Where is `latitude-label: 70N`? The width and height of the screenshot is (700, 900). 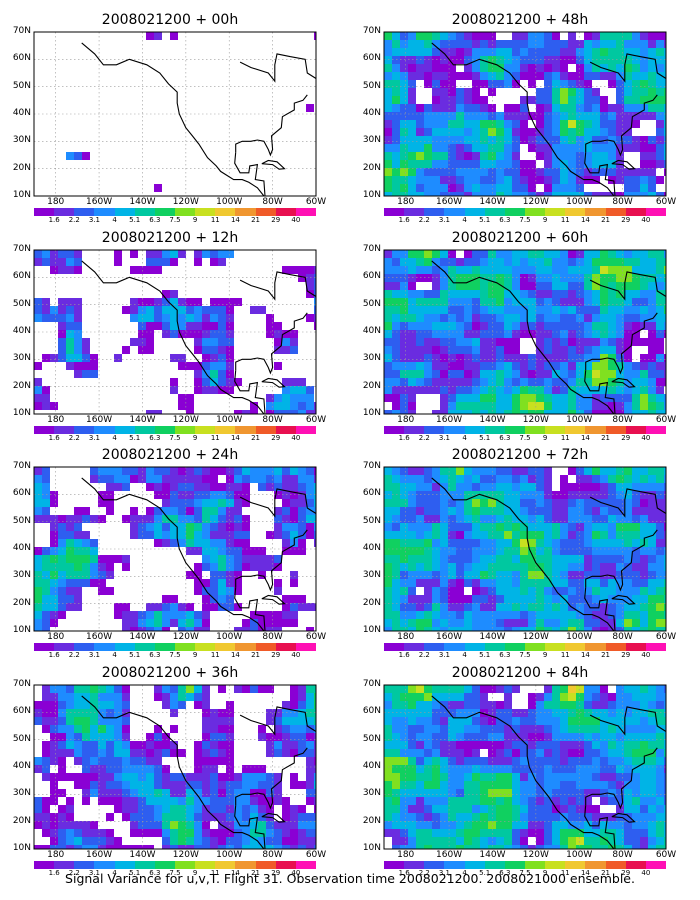
latitude-label: 70N is located at coordinates (371, 31).